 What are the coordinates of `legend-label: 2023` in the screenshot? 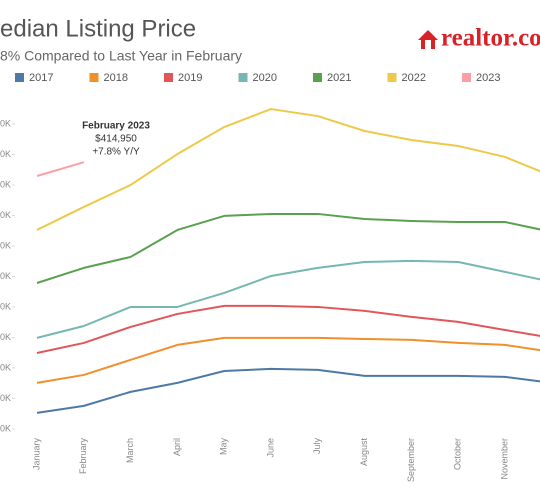 It's located at (488, 78).